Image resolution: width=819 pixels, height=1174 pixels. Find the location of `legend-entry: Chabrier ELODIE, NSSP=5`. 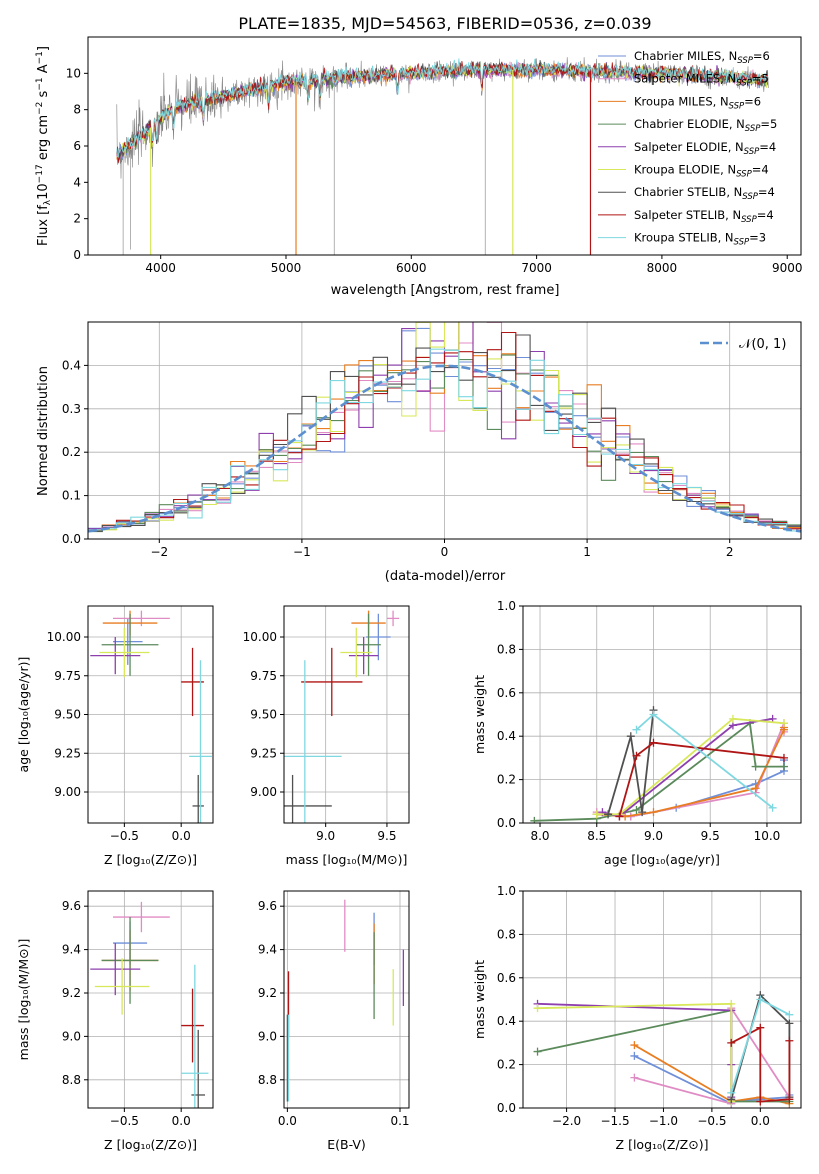

legend-entry: Chabrier ELODIE, NSSP=5 is located at coordinates (705, 125).